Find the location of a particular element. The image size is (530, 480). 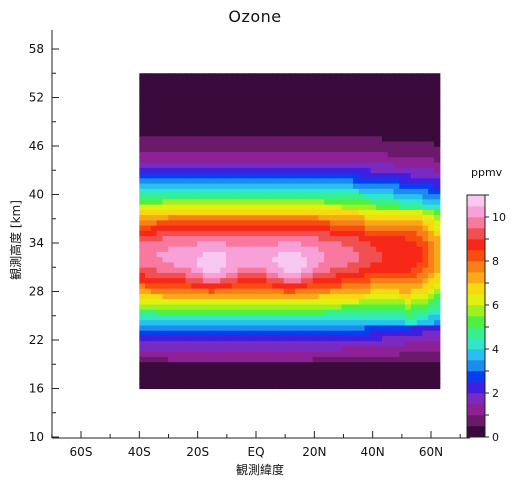

y-tick-label: 52 is located at coordinates (36, 98).